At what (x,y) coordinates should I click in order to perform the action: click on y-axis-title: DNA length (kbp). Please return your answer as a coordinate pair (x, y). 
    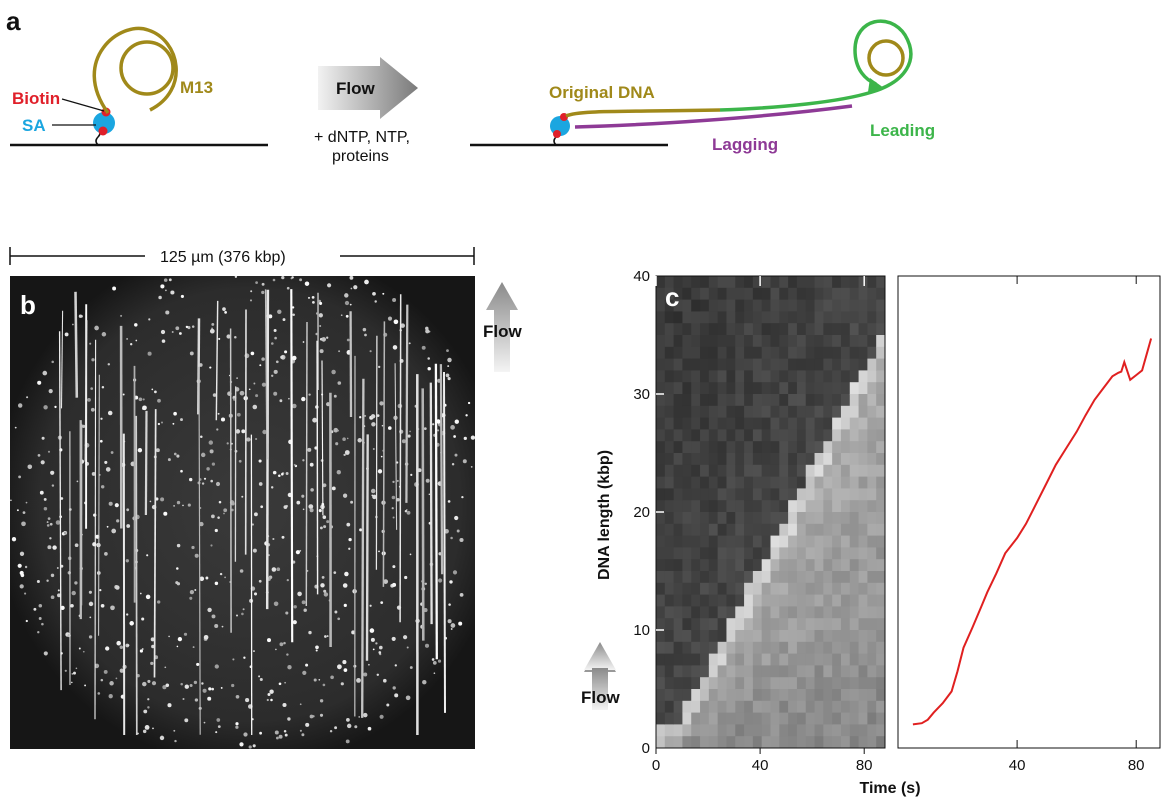
    Looking at the image, I should click on (604, 515).